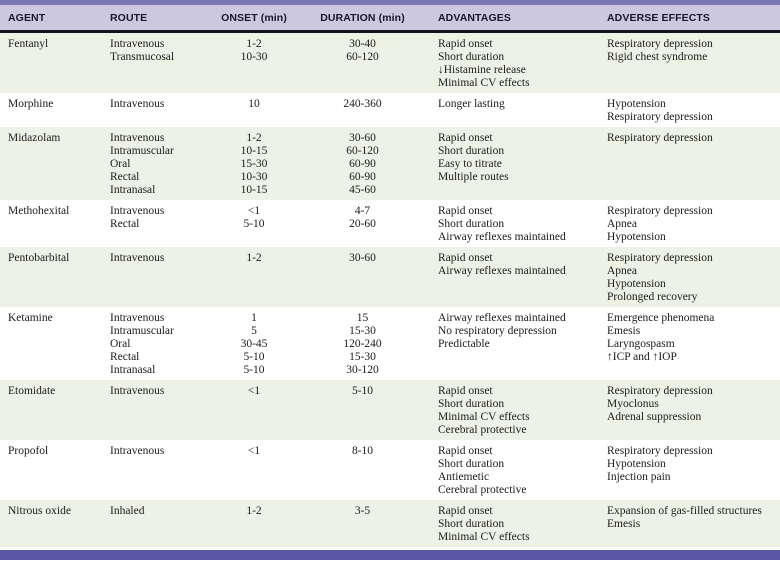 The height and width of the screenshot is (564, 780). What do you see at coordinates (51, 164) in the screenshot?
I see `agent-cell: Midazolam` at bounding box center [51, 164].